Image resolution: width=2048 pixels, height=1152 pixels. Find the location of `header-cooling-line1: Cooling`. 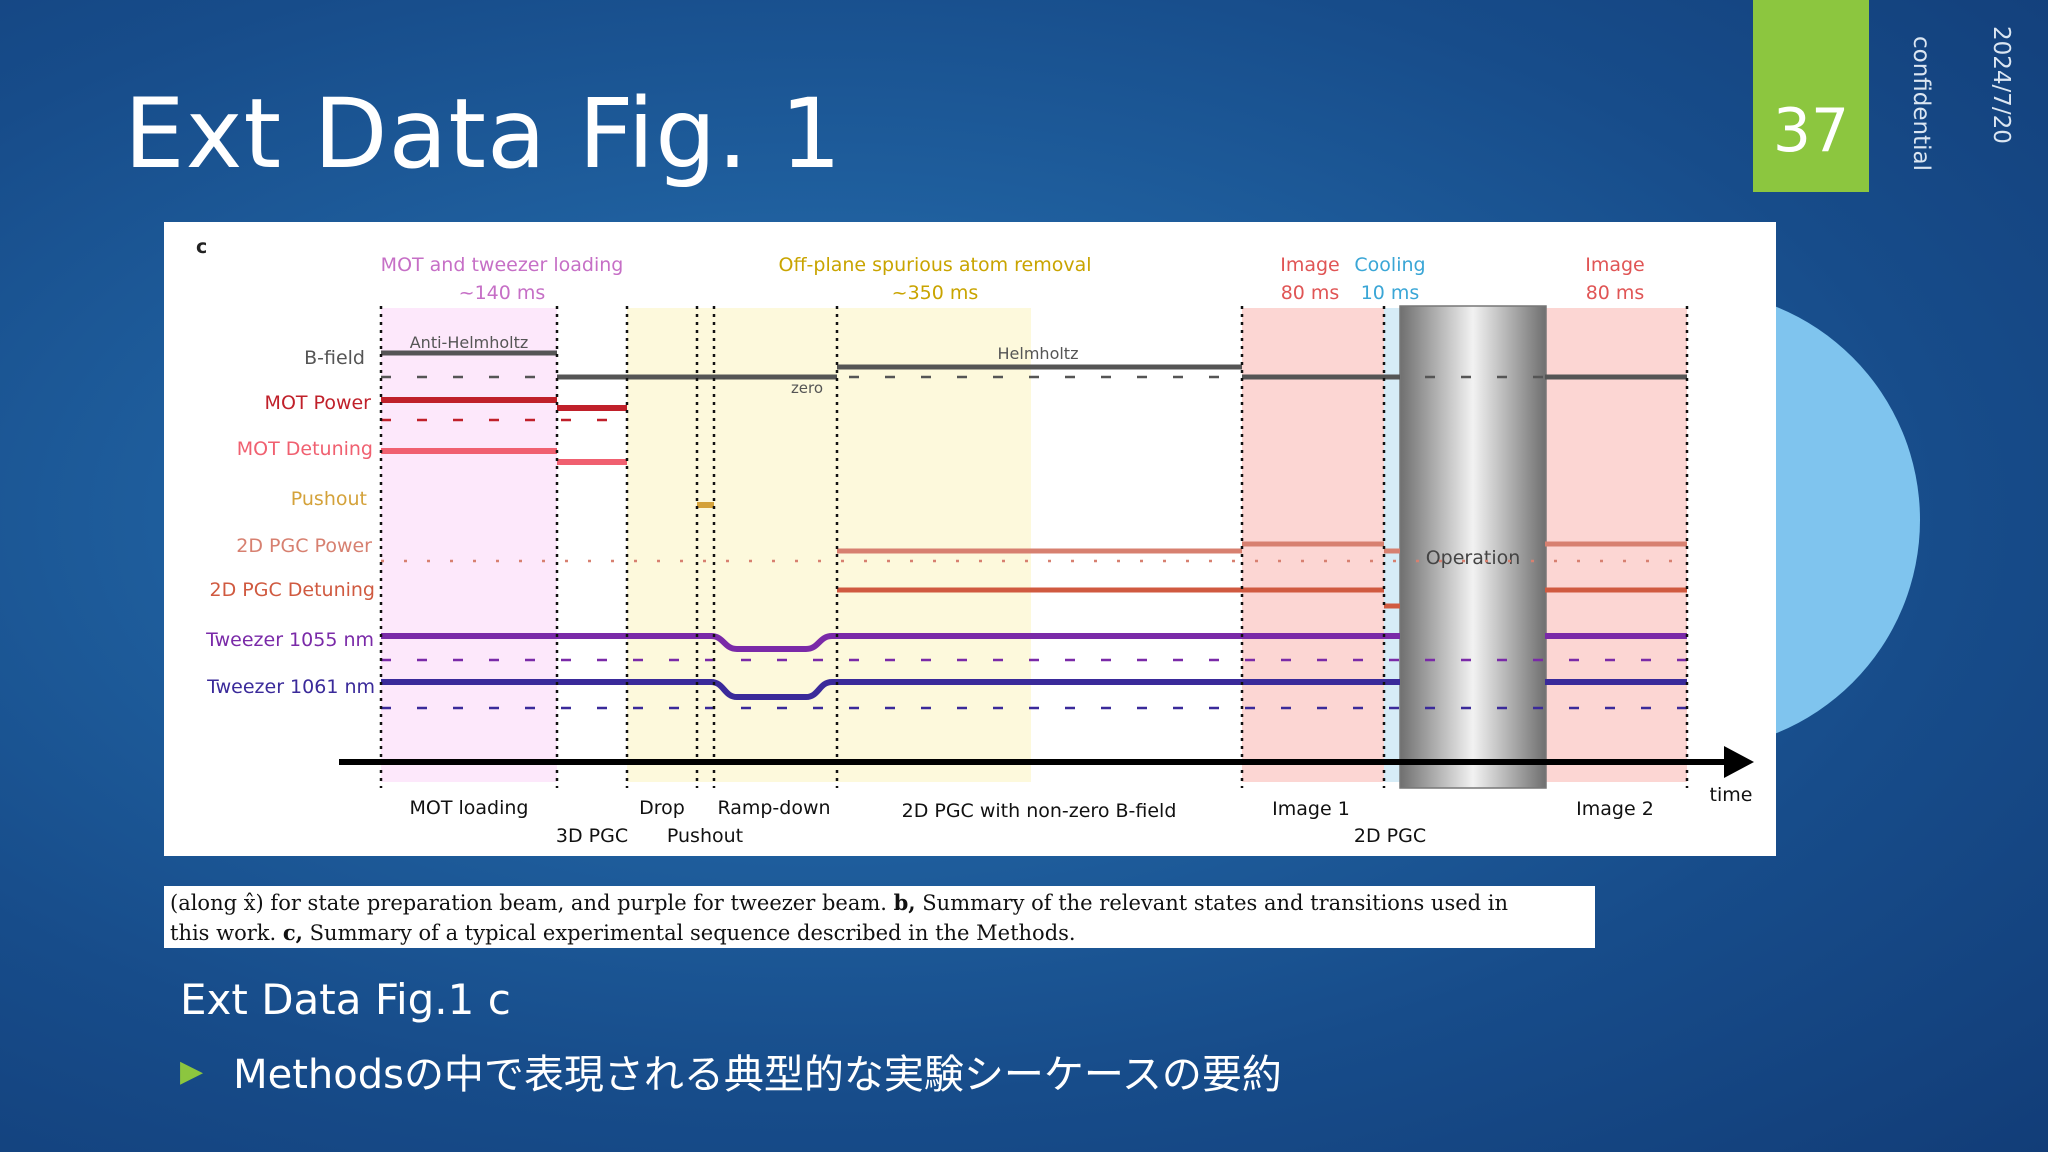

header-cooling-line1: Cooling is located at coordinates (1389, 265).